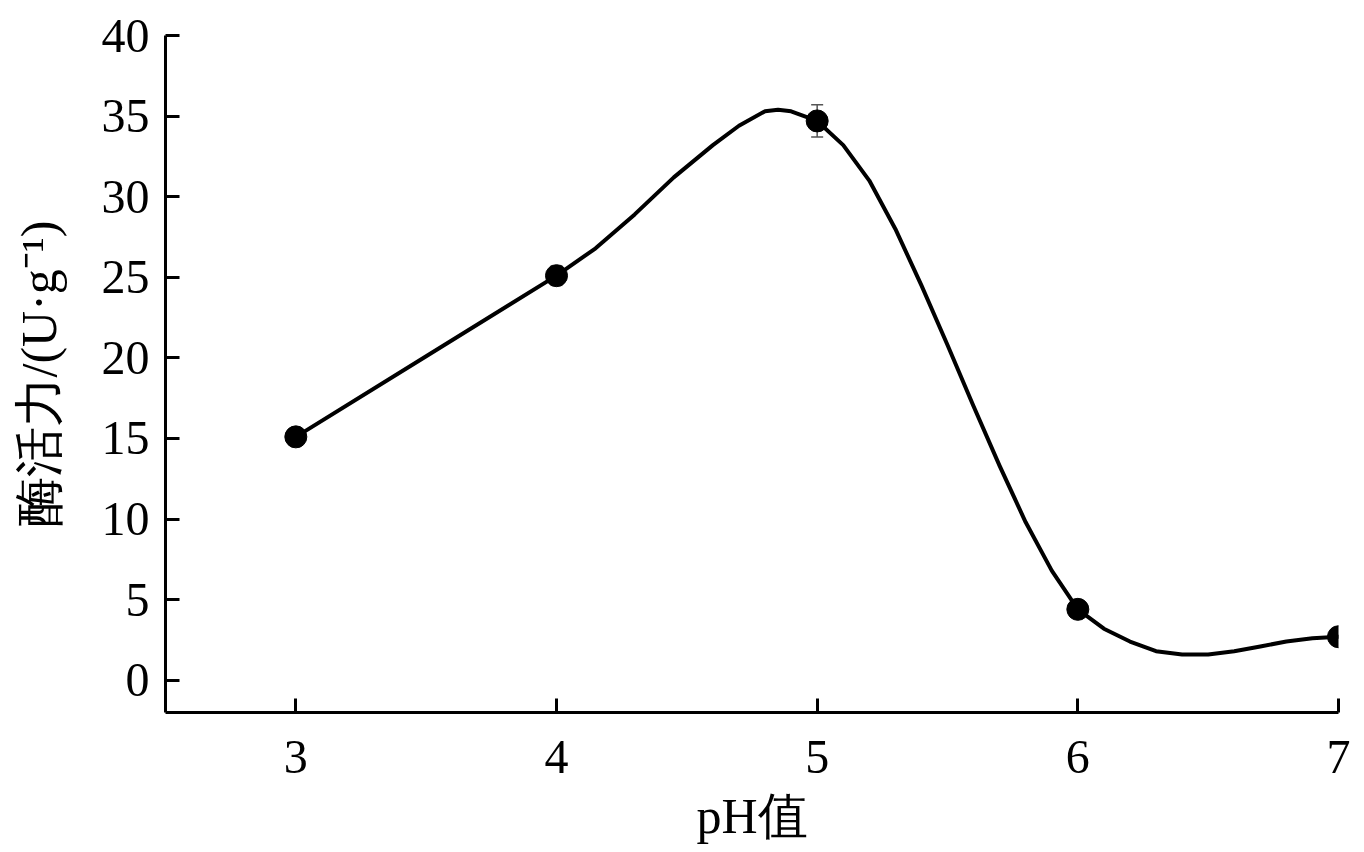 Image resolution: width=1364 pixels, height=852 pixels. What do you see at coordinates (556, 756) in the screenshot?
I see `x-tick-label: 4` at bounding box center [556, 756].